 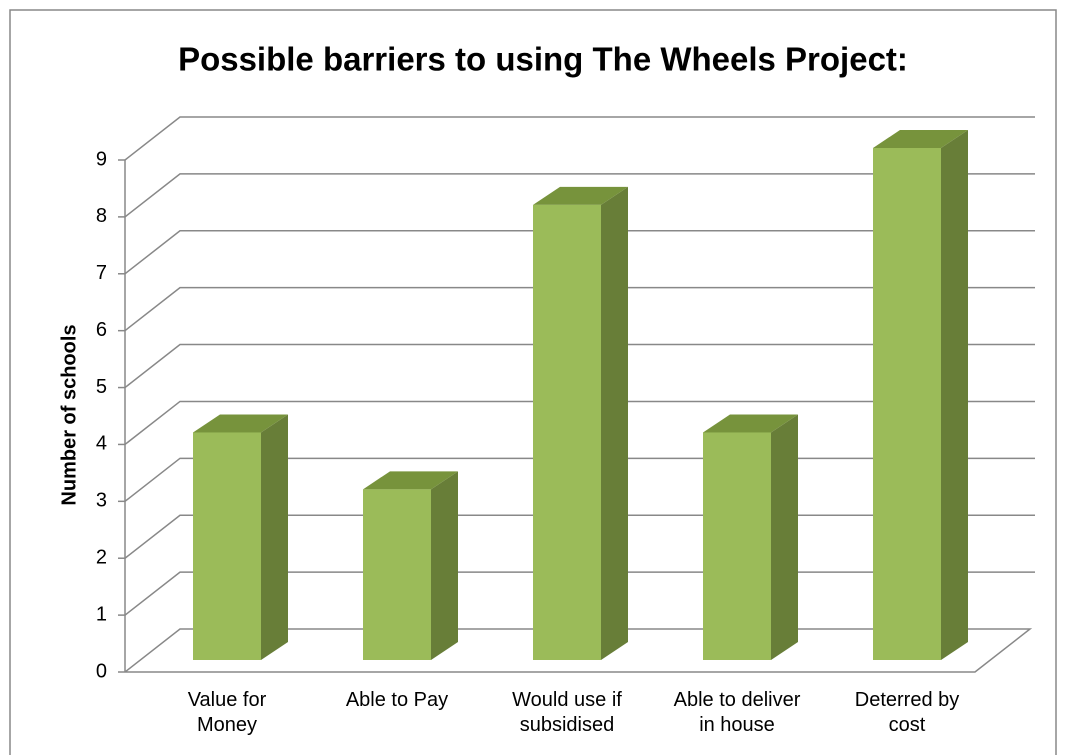 What do you see at coordinates (101, 671) in the screenshot?
I see `y-tick-label: 0` at bounding box center [101, 671].